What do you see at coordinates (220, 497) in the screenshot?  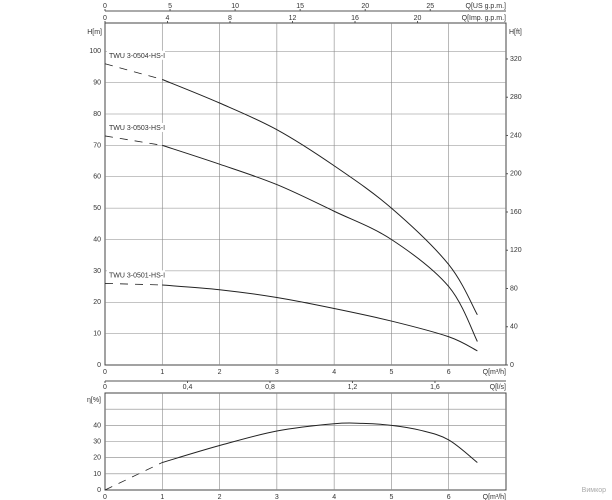 I see `eff-x-tick-label: 2` at bounding box center [220, 497].